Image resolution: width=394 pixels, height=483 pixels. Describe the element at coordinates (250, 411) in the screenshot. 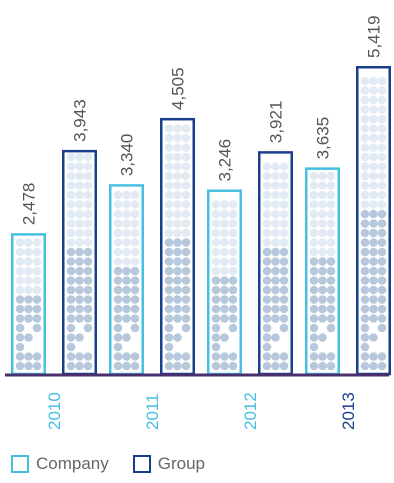

I see `category-label-2012: 2012` at that location.